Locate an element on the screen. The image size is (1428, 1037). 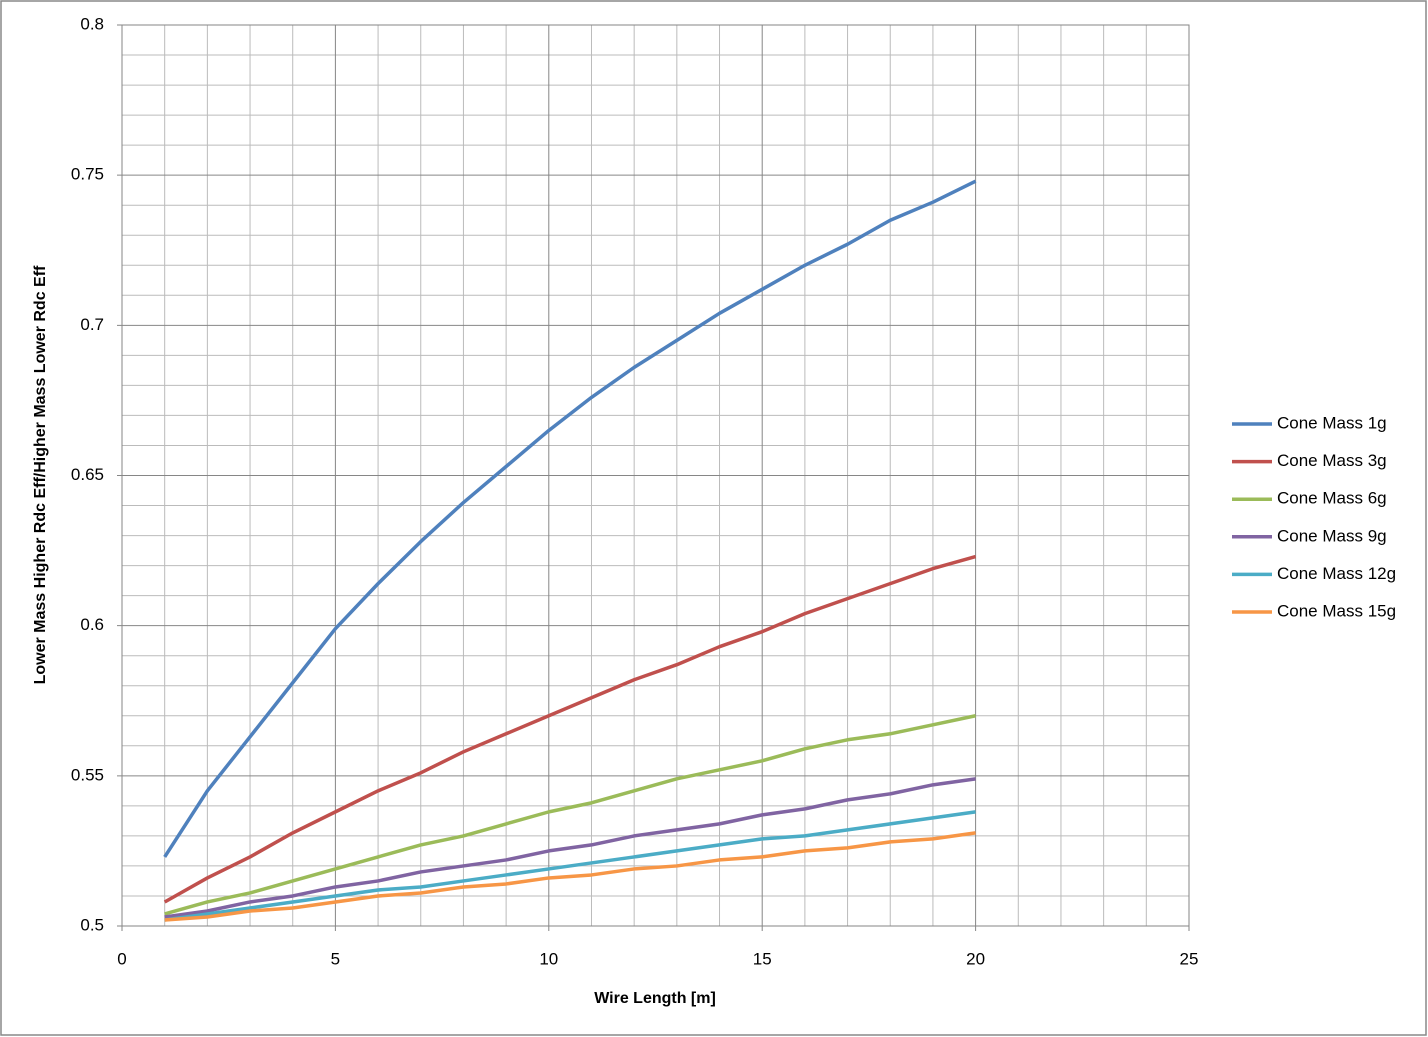
x-tick-label: 10 is located at coordinates (548, 958).